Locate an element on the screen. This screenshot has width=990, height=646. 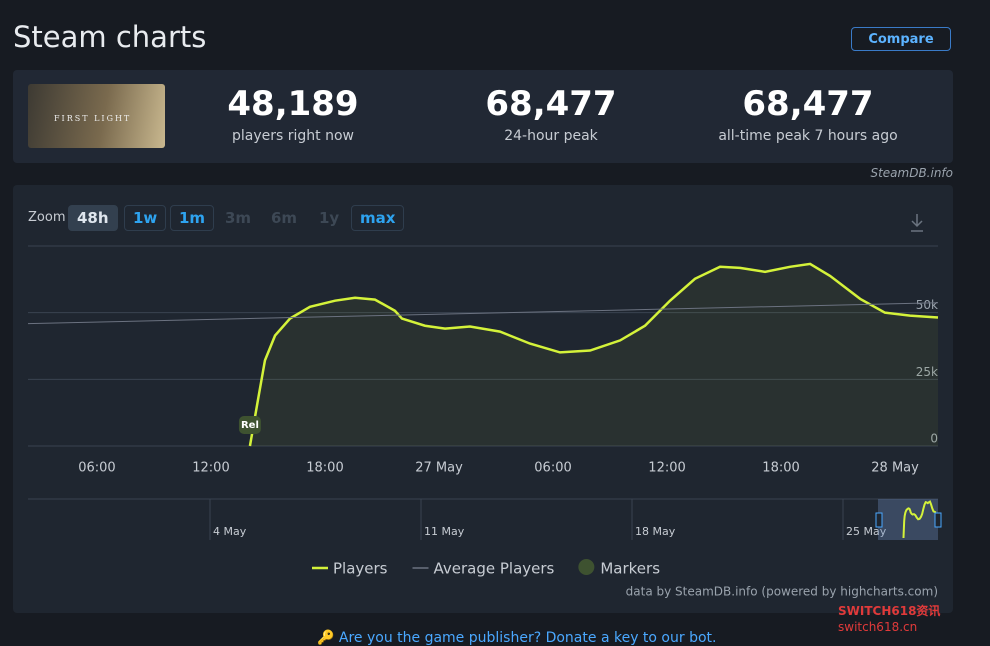
watermark-text: switch618.cn is located at coordinates (878, 627).